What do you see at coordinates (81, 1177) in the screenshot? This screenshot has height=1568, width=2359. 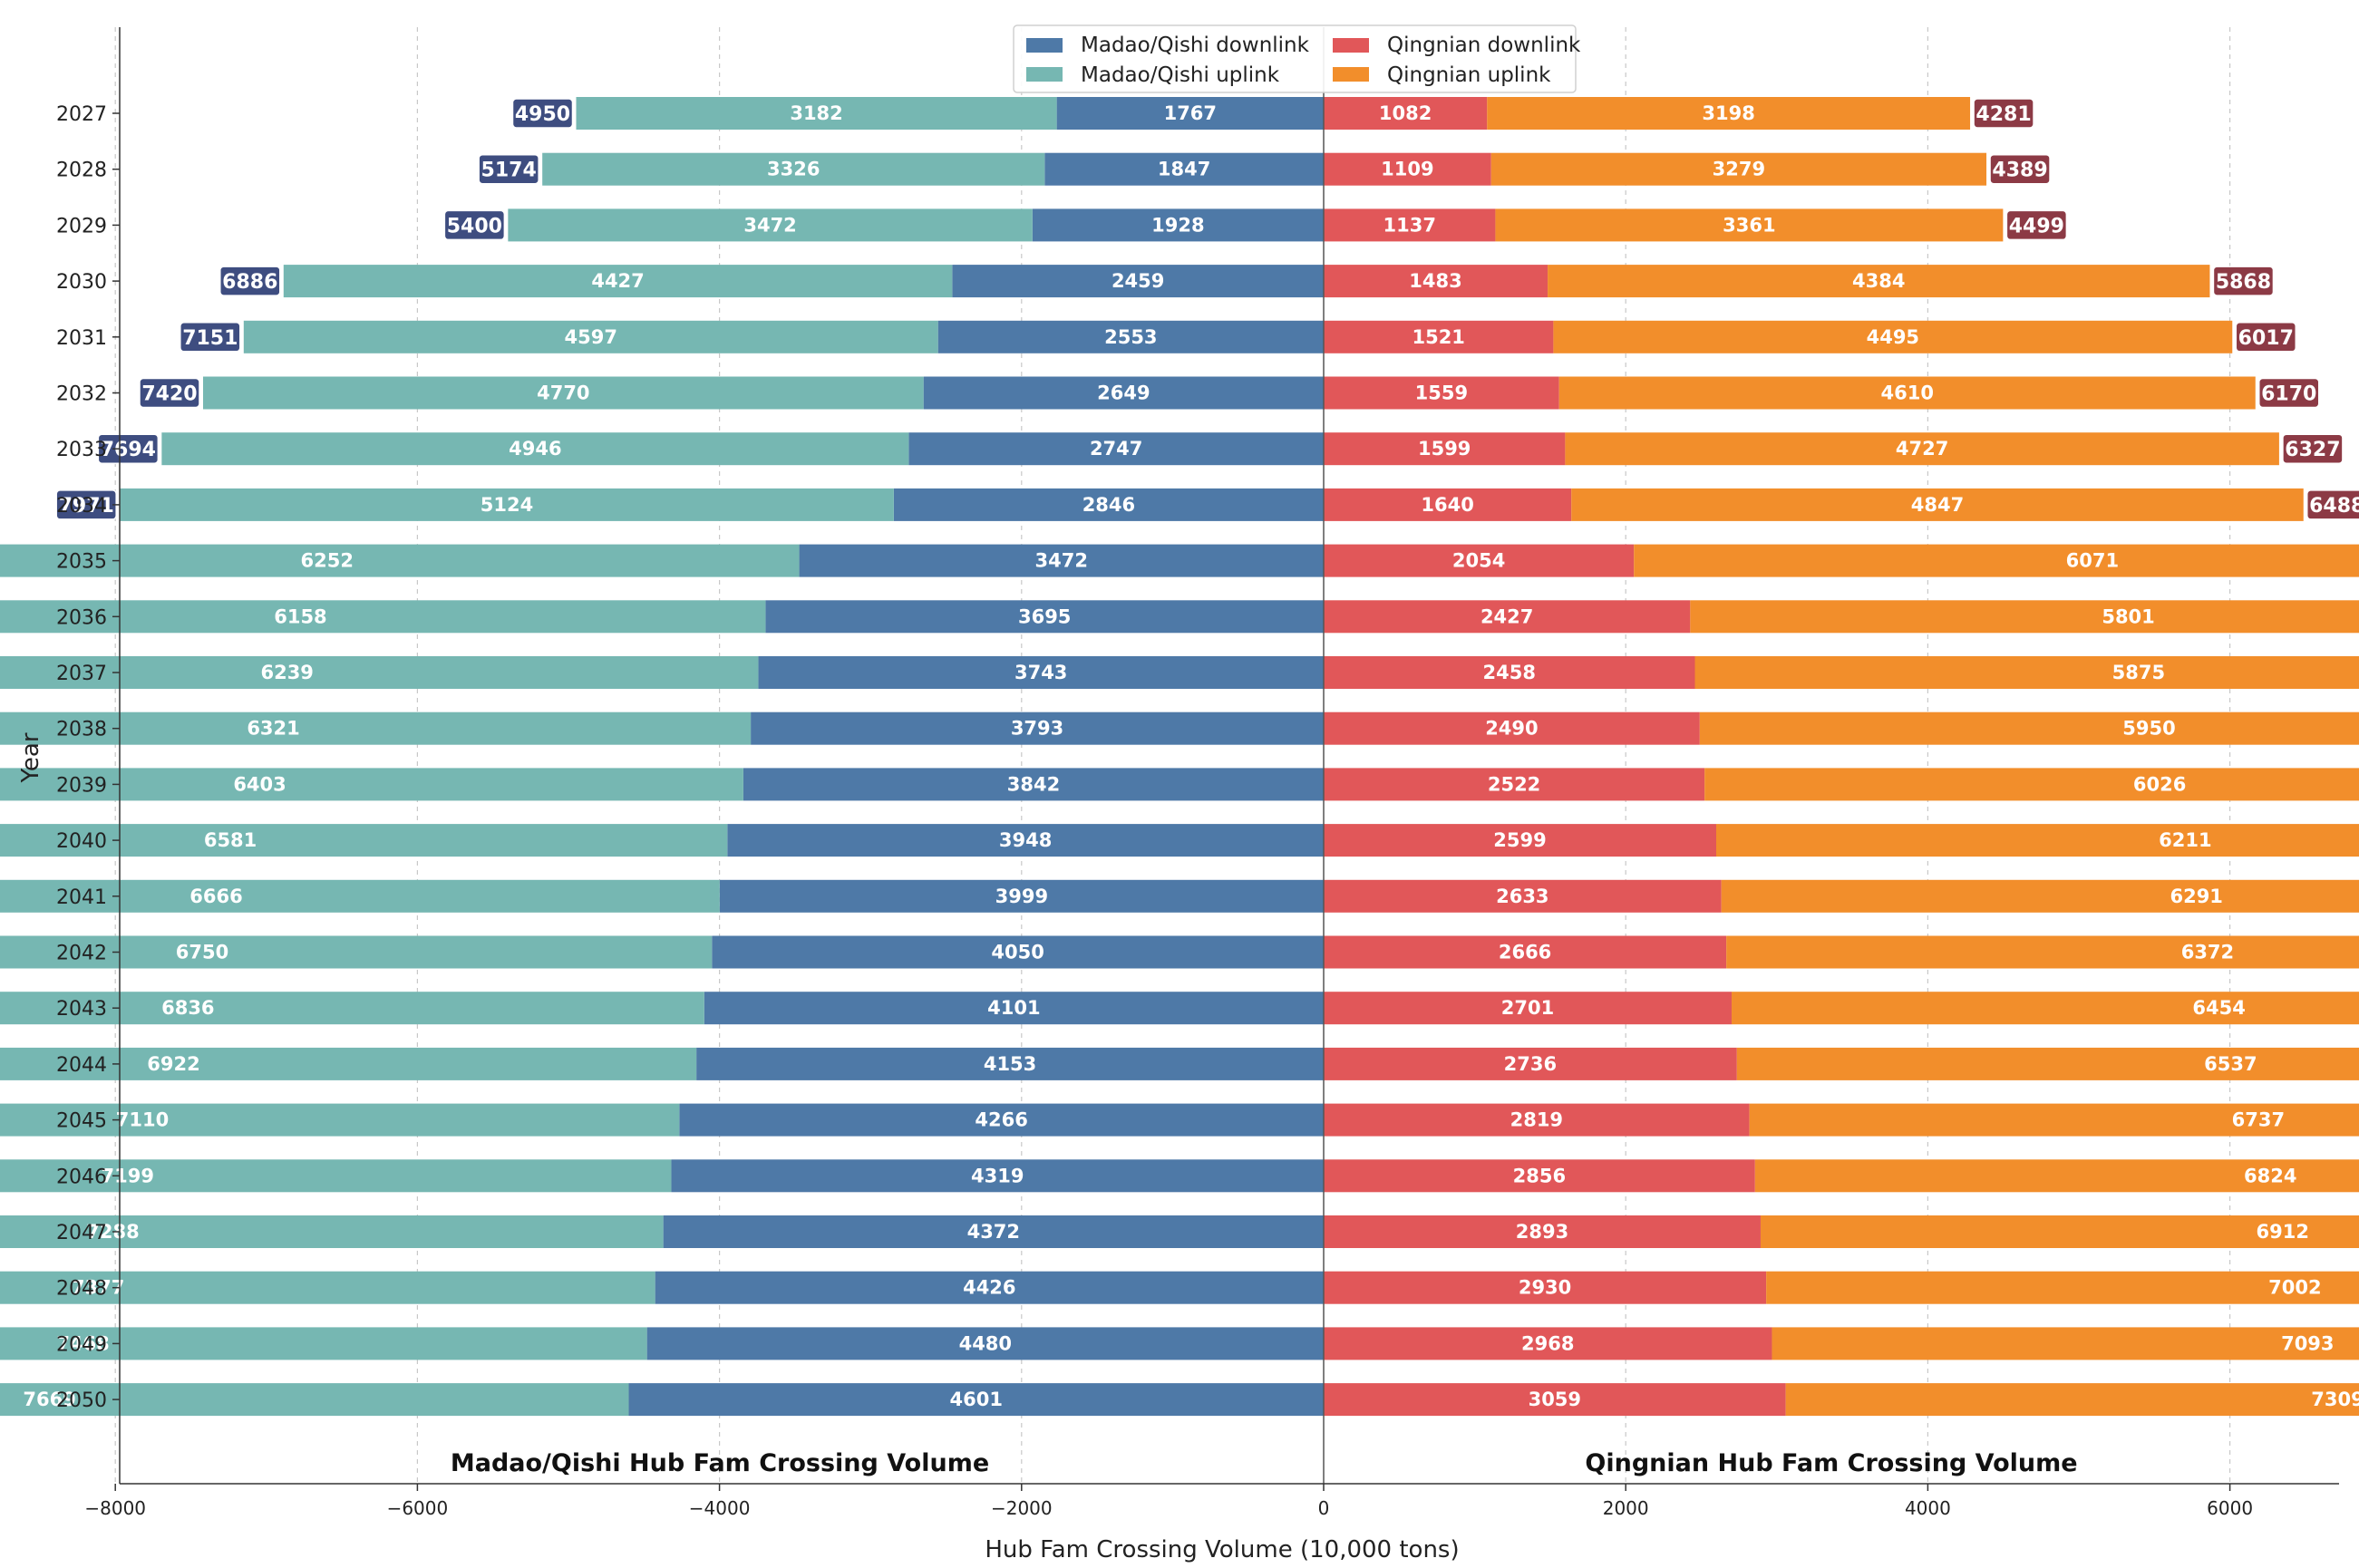 I see `y-tick-label: 2046` at bounding box center [81, 1177].